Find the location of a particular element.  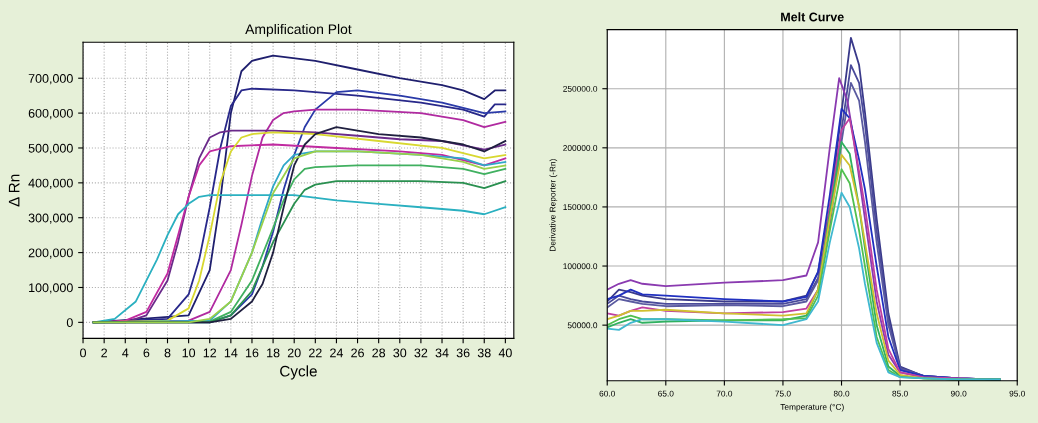

x-tick-label: 6 is located at coordinates (146, 353).